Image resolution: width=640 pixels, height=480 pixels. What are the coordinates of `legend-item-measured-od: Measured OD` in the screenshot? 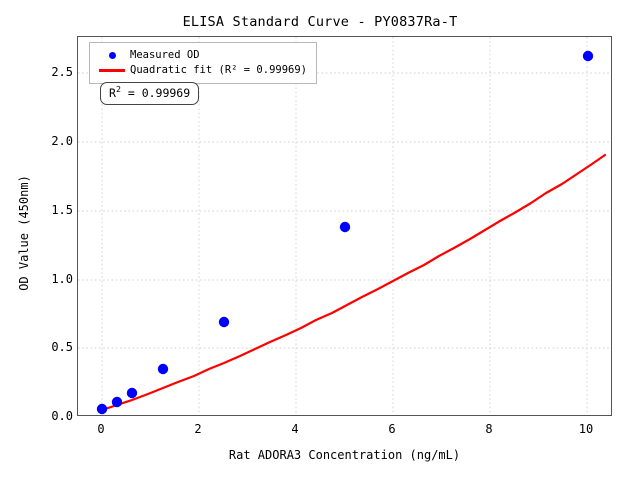 It's located at (202, 55).